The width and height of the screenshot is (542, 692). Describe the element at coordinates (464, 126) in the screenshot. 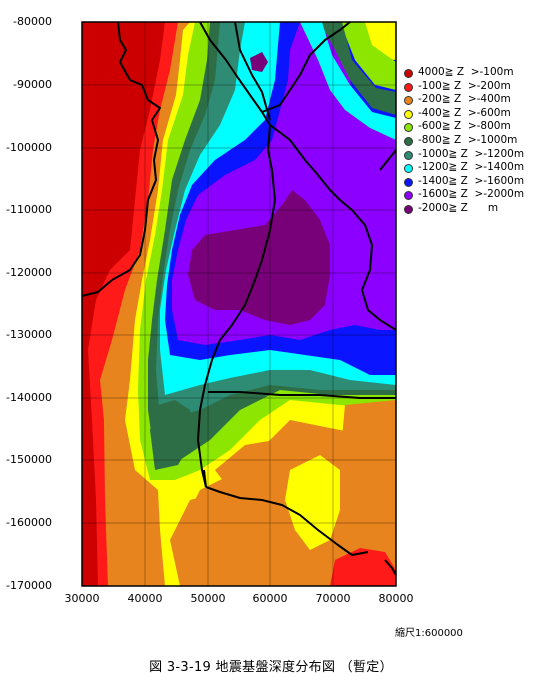

I see `legend-label: -600≧ Z >-800m` at that location.